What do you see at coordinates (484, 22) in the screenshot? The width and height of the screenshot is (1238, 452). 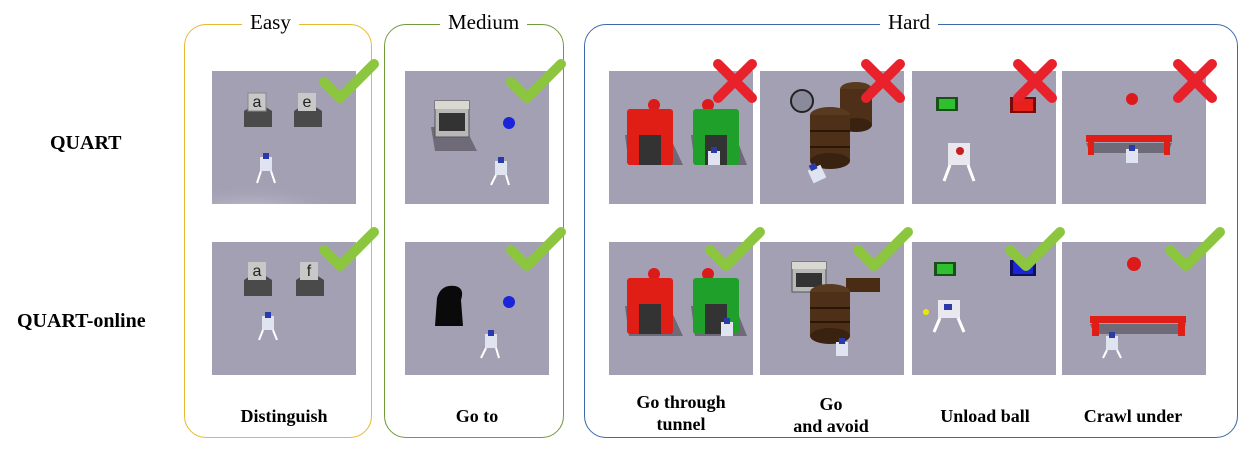 I see `medium-title: Medium` at bounding box center [484, 22].